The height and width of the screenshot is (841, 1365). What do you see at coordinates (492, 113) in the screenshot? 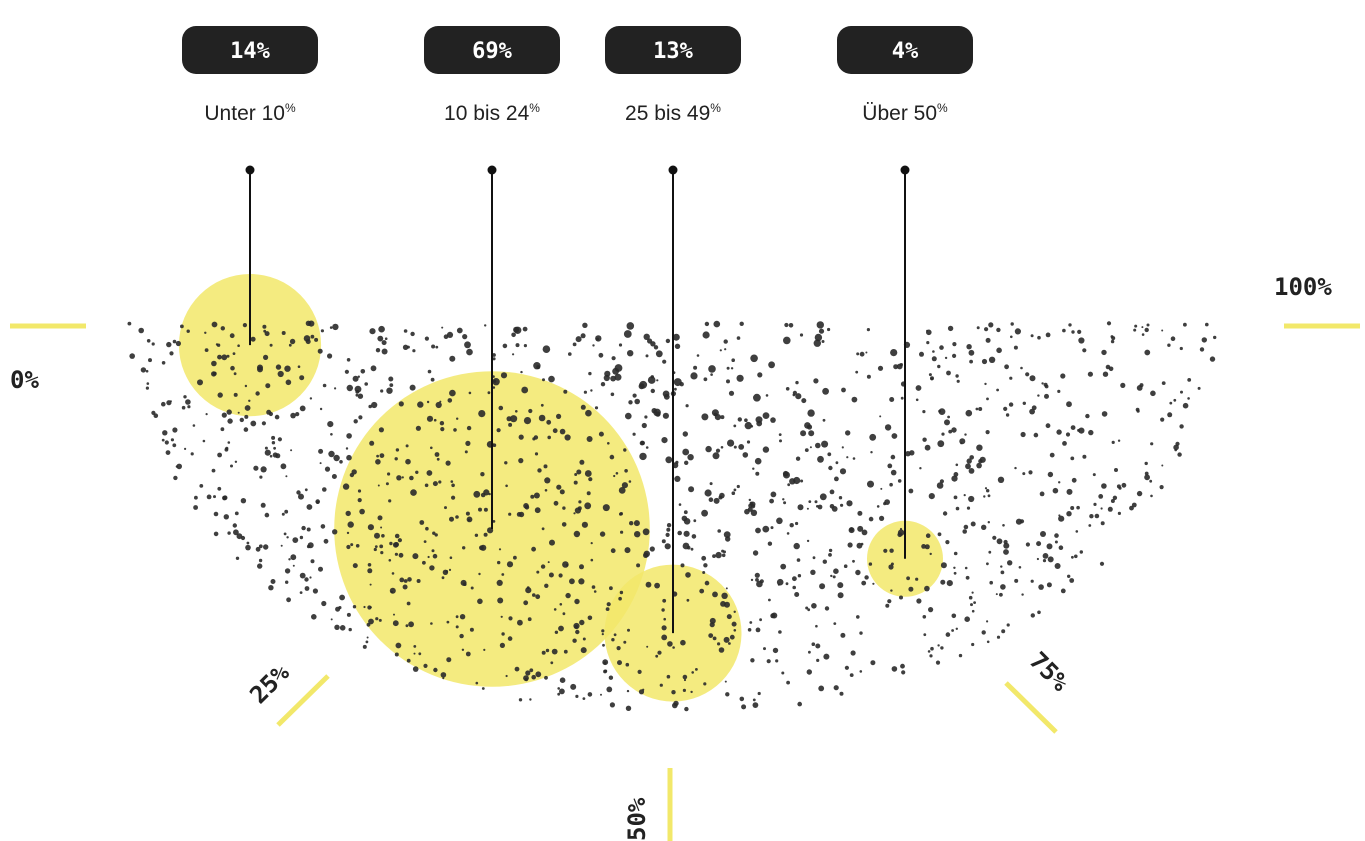
I see `category-label-1: 10 bis 24%` at bounding box center [492, 113].